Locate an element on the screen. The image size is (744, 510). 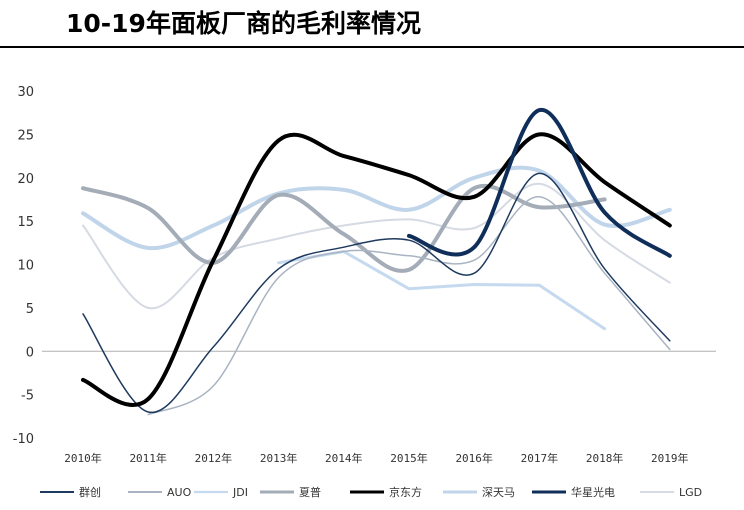
legend-label: AUO is located at coordinates (179, 492).